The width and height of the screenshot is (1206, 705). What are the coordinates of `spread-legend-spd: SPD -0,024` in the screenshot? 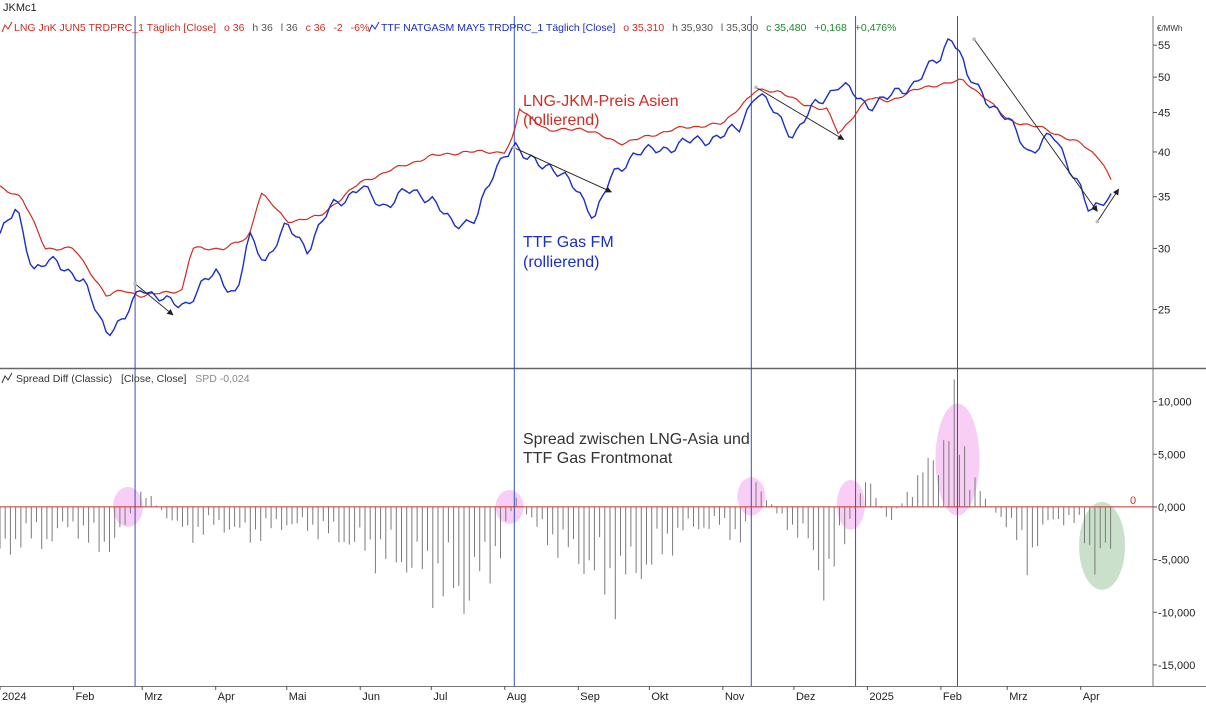 It's located at (222, 379).